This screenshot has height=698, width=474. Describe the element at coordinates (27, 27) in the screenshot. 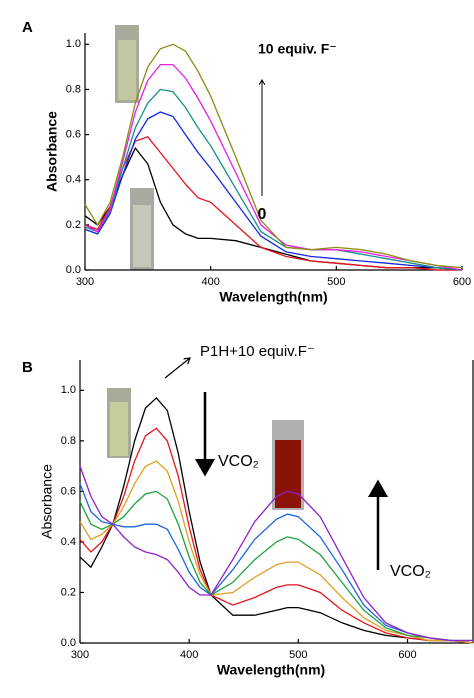

I see `panel-label: A` at that location.